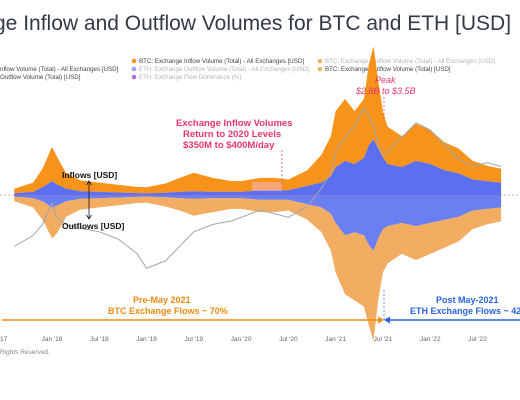  I want to click on legend-dot-eth-outflow-total, so click(320, 69).